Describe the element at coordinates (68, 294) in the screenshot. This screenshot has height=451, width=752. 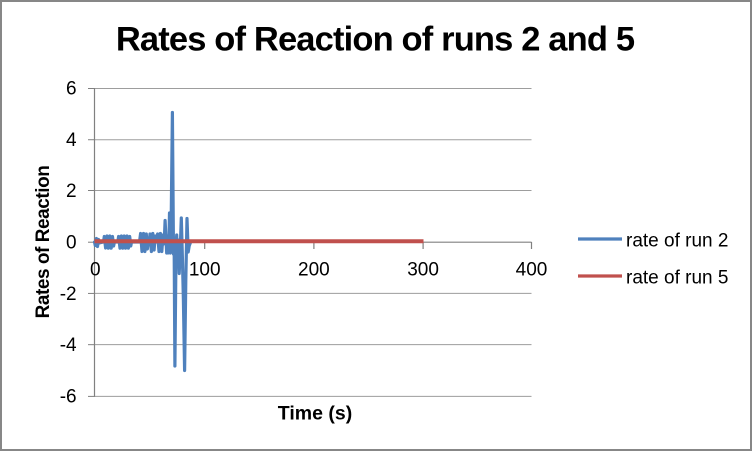
I see `svg-text: -2` at that location.